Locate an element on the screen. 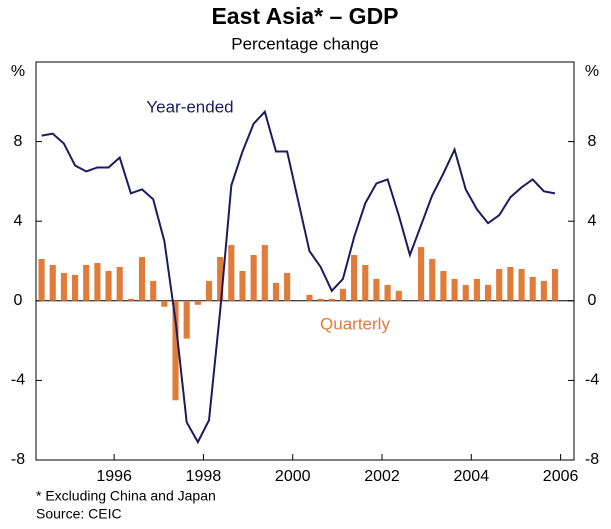 The height and width of the screenshot is (529, 611). x-tick-label: 2006 is located at coordinates (561, 476).